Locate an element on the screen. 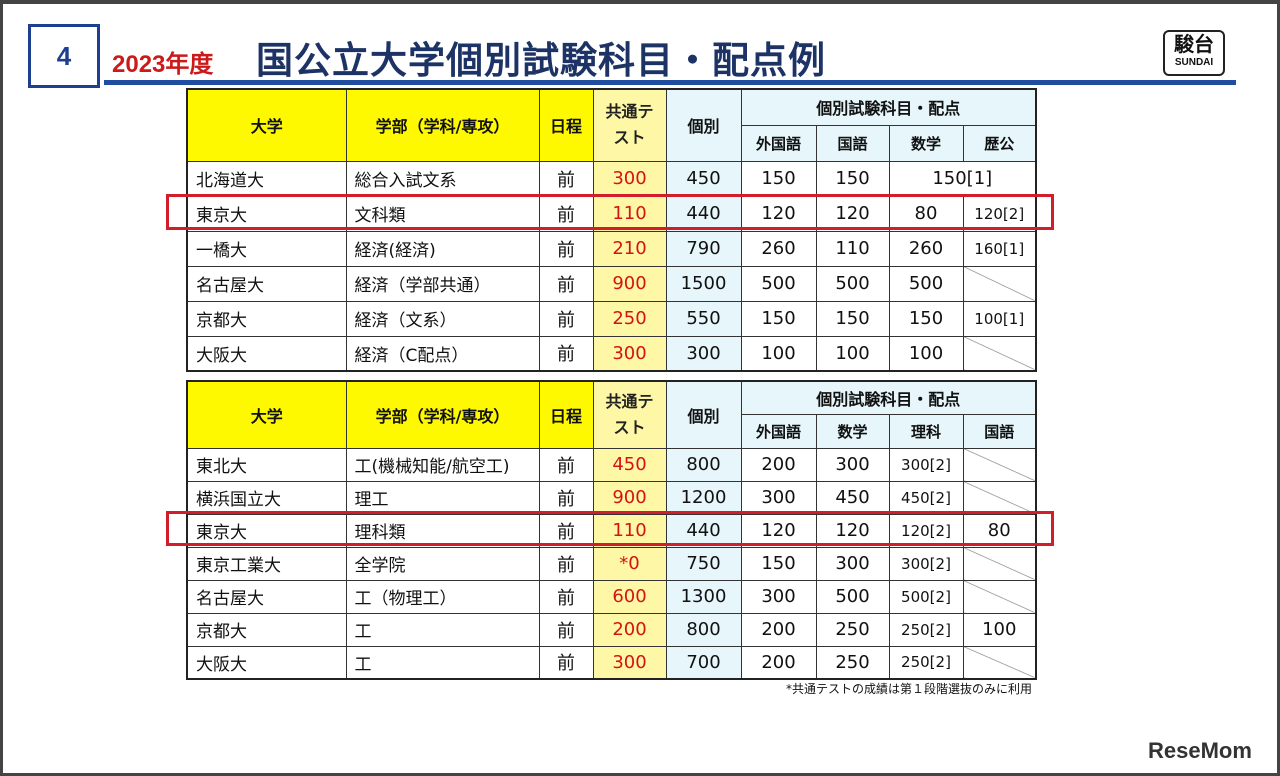 This screenshot has width=1280, height=776. score-cell: 260 is located at coordinates (778, 248).